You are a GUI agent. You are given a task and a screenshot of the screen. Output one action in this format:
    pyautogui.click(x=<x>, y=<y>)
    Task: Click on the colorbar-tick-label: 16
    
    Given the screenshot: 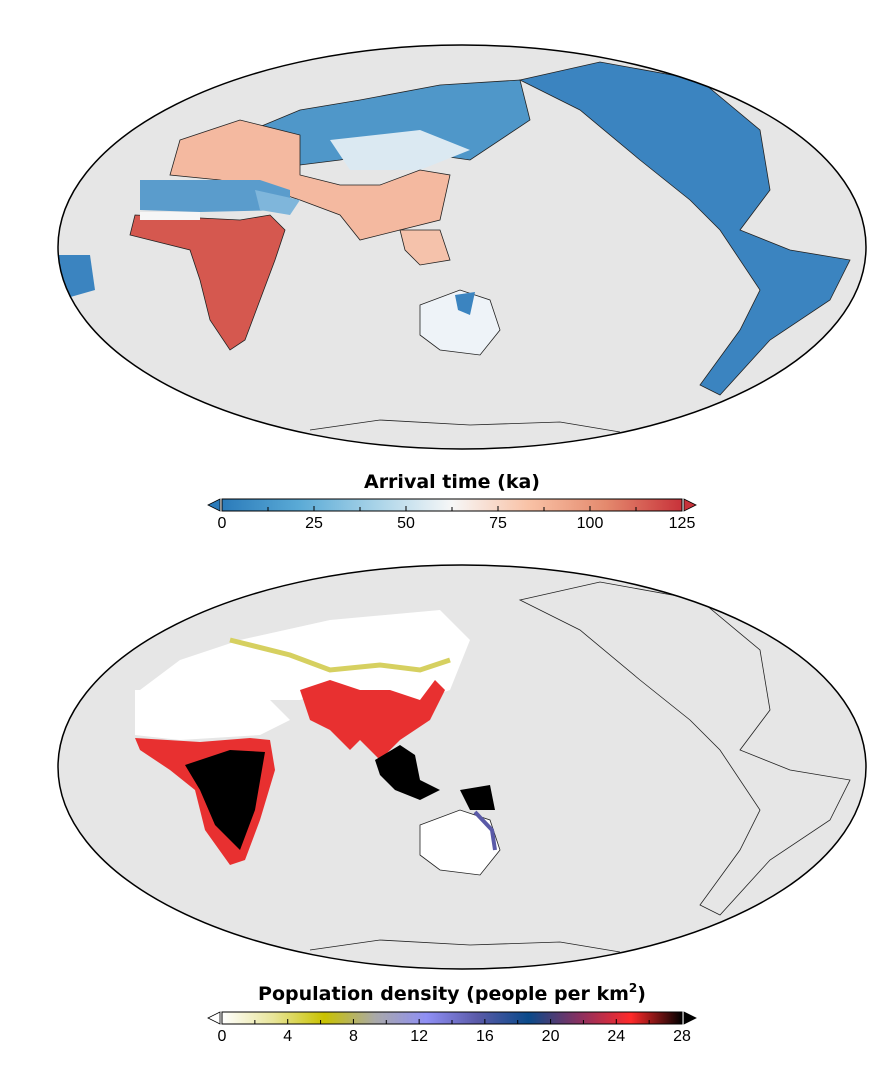 What is the action you would take?
    pyautogui.click(x=485, y=1036)
    